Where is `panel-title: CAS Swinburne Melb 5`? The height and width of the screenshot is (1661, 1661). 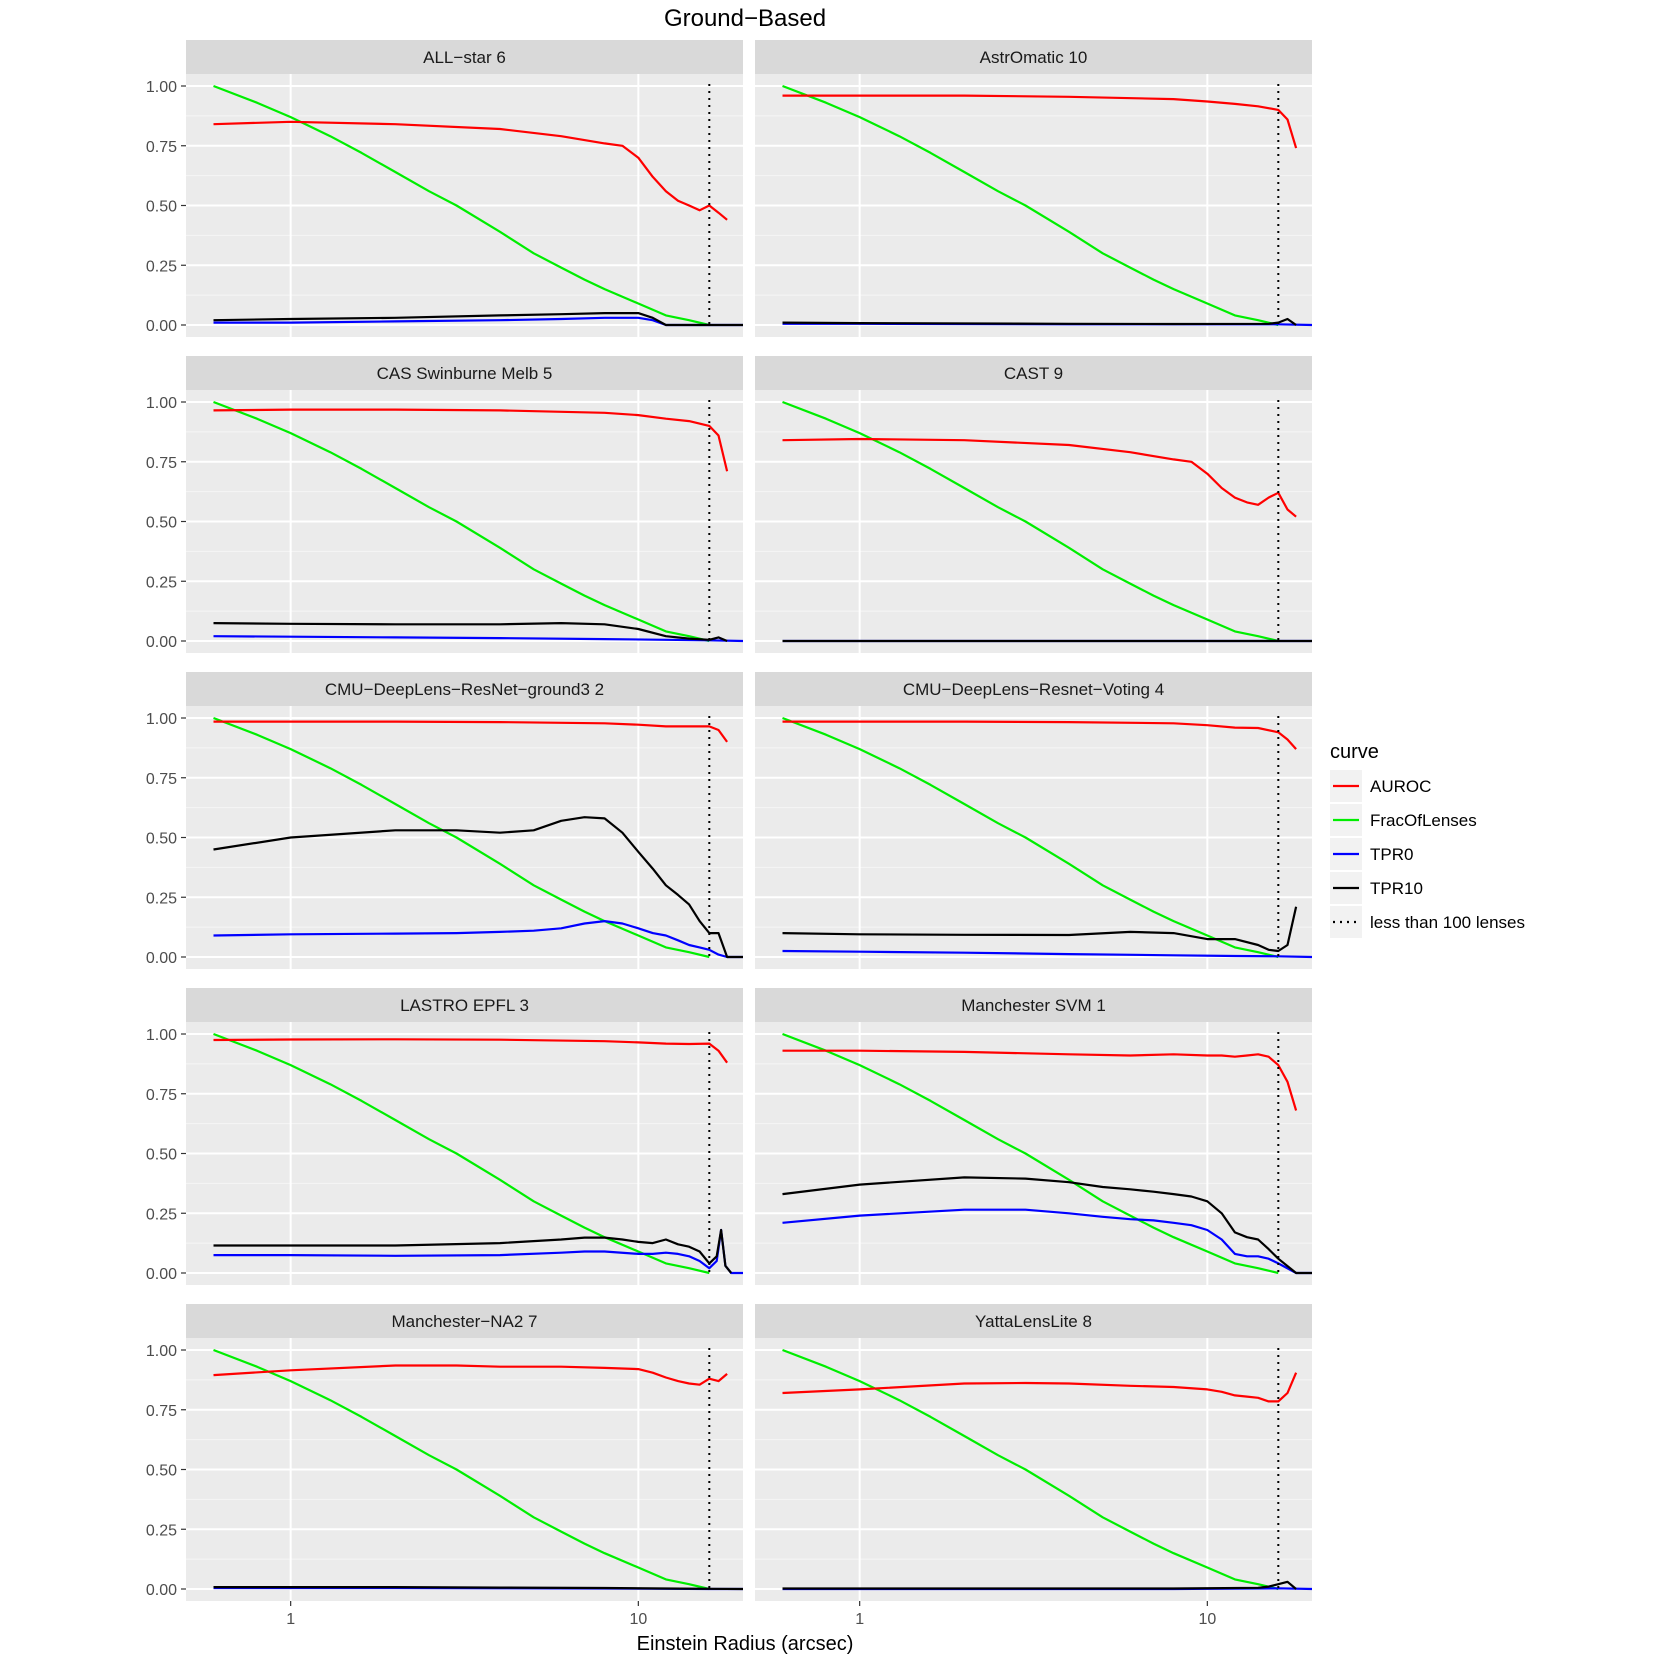 panel-title: CAS Swinburne Melb 5 is located at coordinates (465, 373).